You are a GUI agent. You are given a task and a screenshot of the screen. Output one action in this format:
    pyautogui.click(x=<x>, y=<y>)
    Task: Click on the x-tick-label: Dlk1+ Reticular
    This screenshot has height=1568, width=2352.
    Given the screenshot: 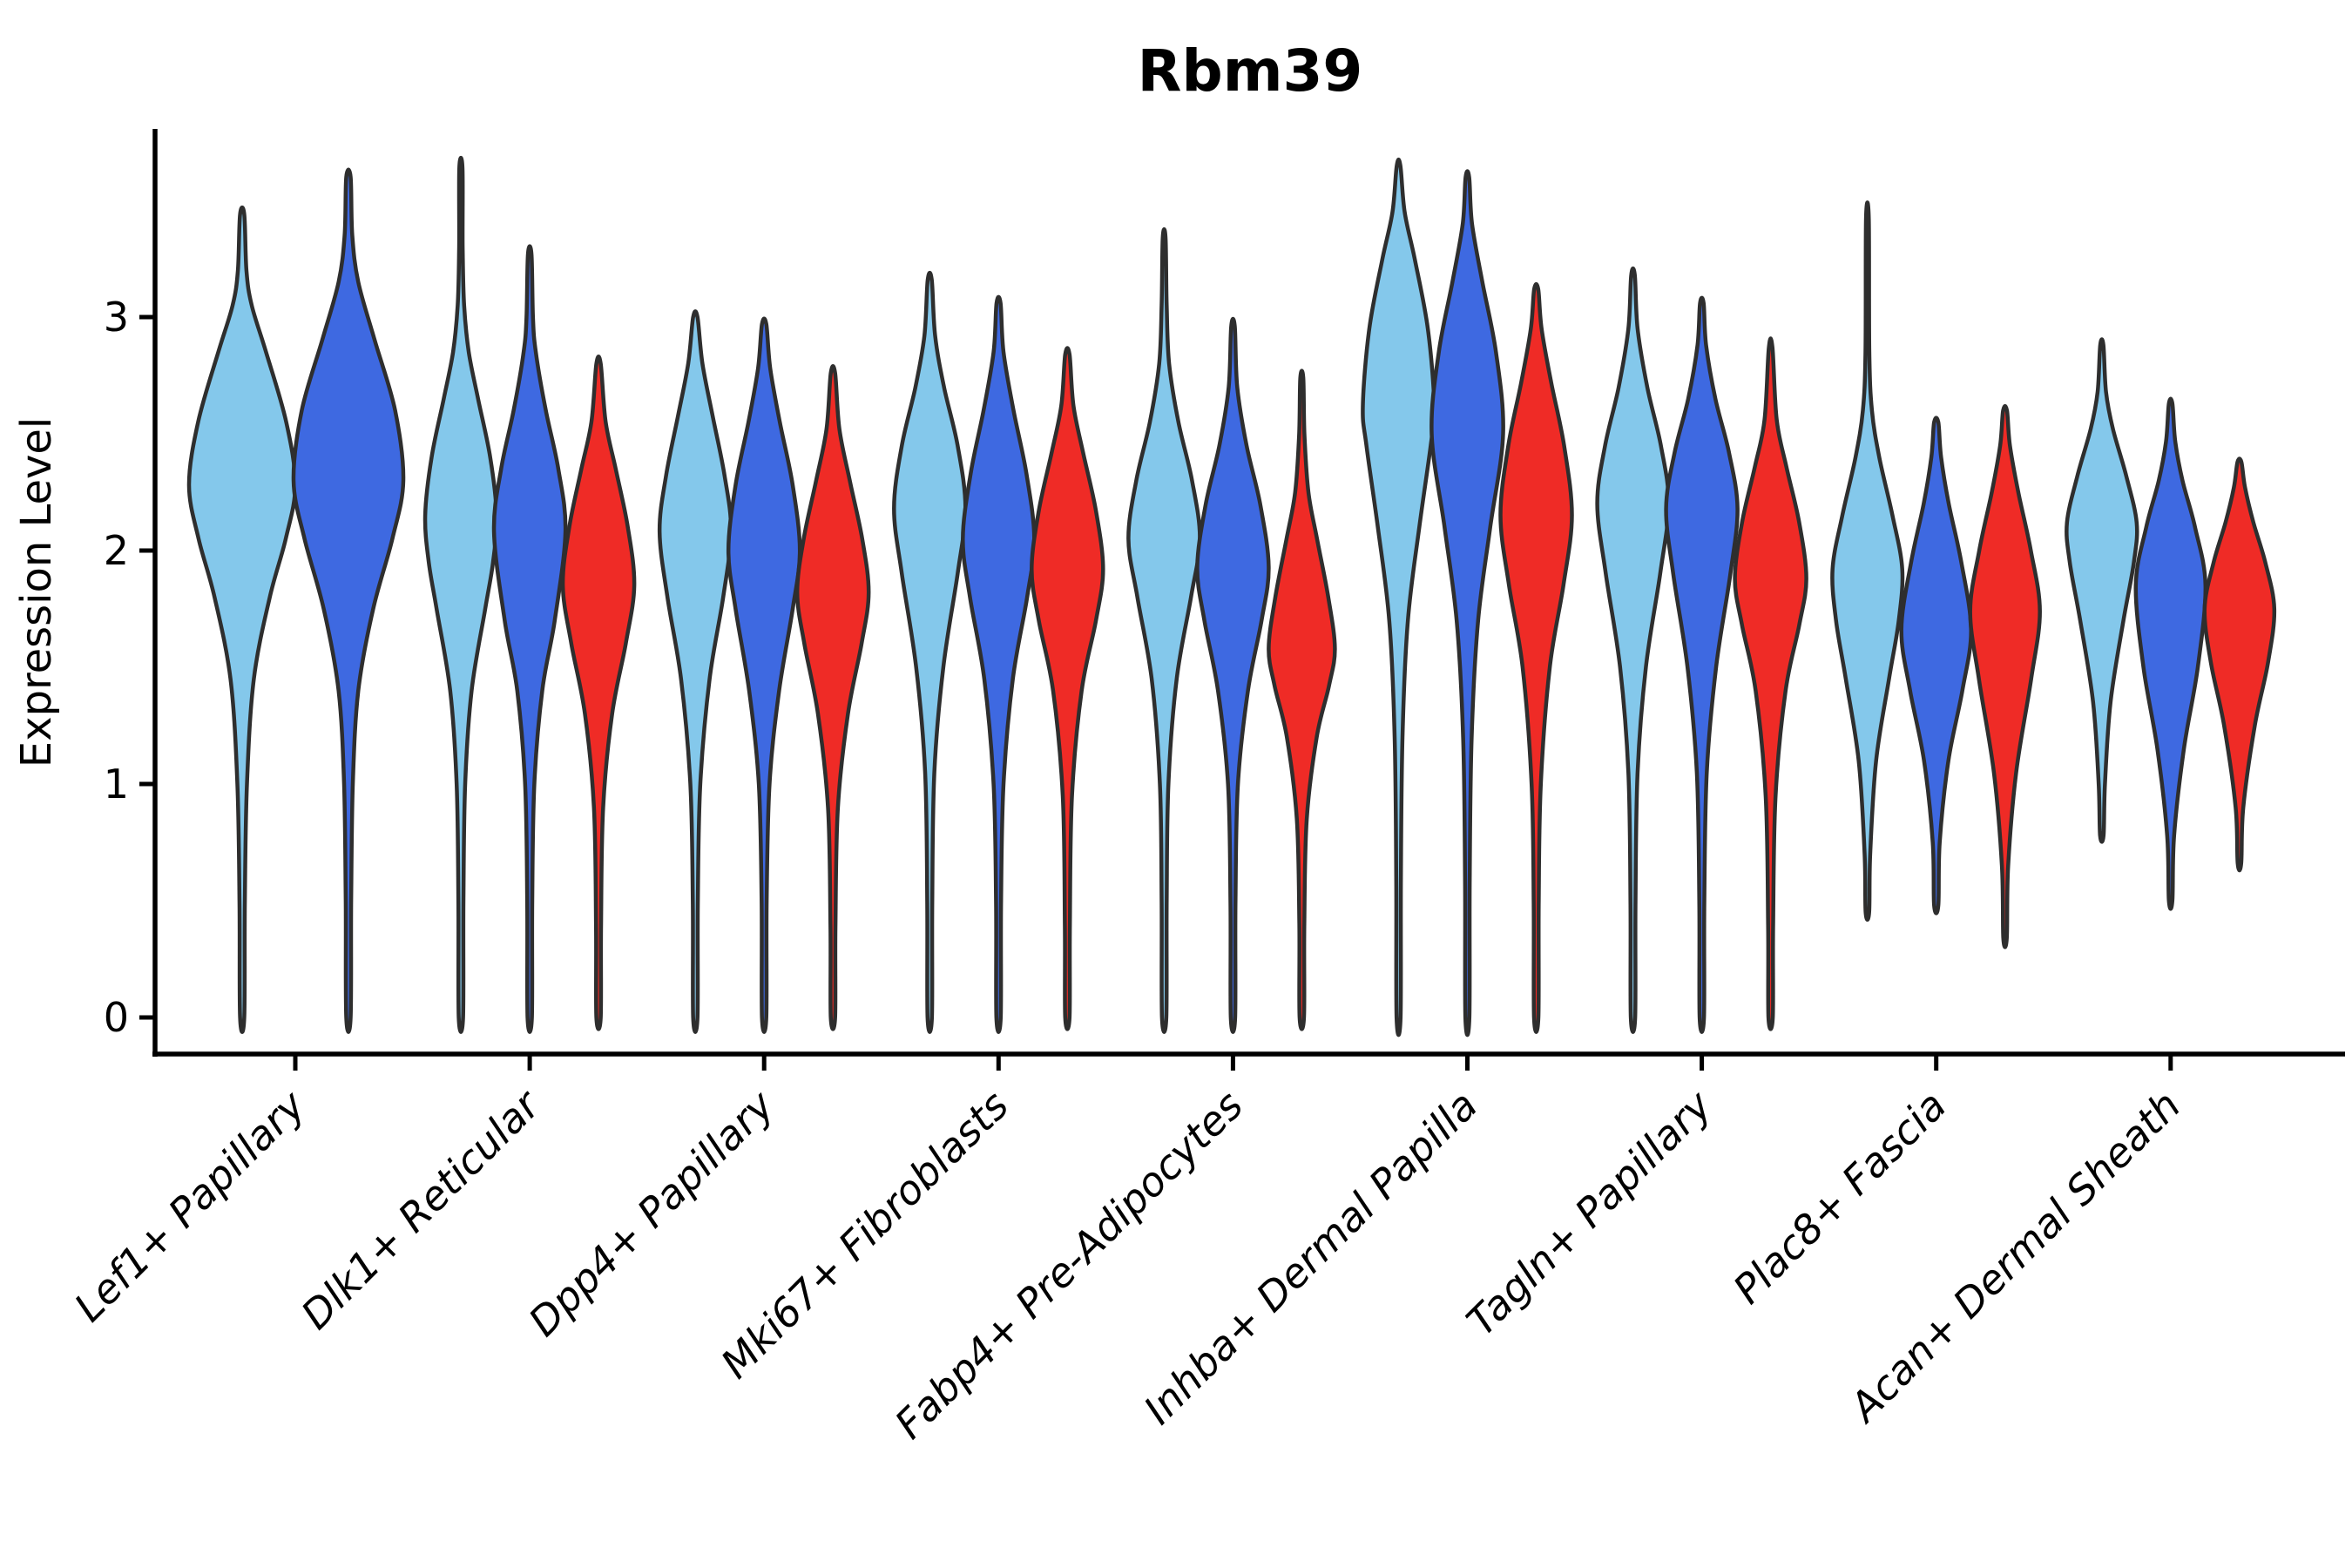 What is the action you would take?
    pyautogui.click(x=421, y=1208)
    